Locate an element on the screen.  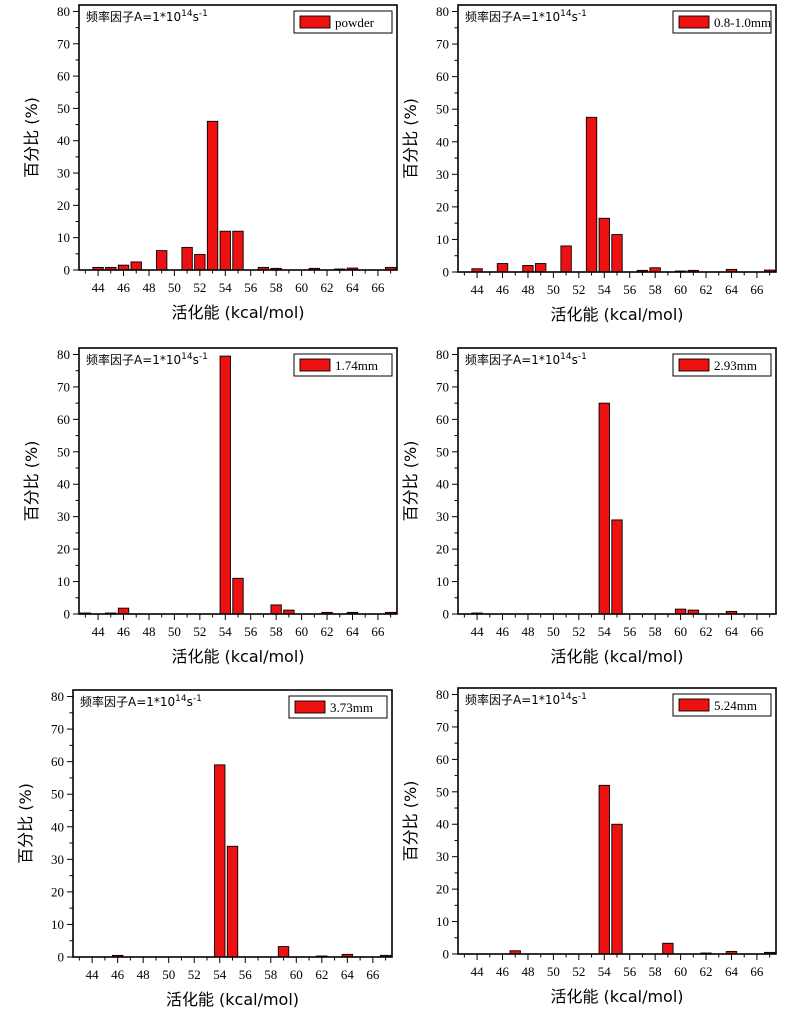
legend-label: powder is located at coordinates (355, 22).